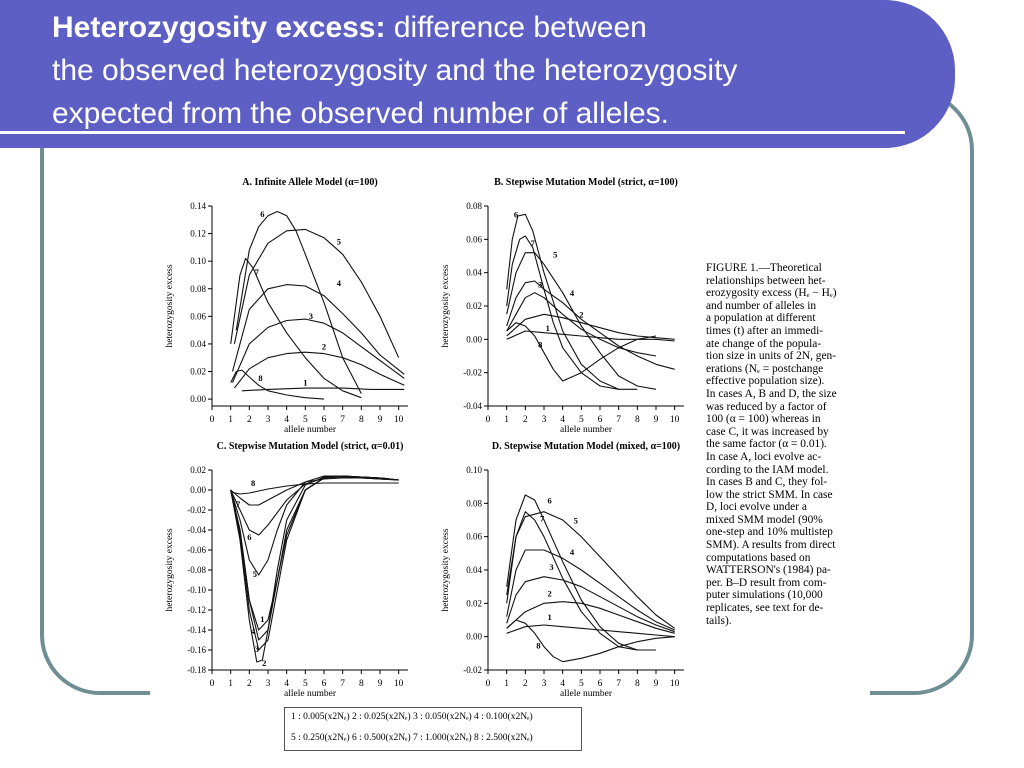 The width and height of the screenshot is (1024, 768). I want to click on title-term: Heterozygosity excess:, so click(219, 27).